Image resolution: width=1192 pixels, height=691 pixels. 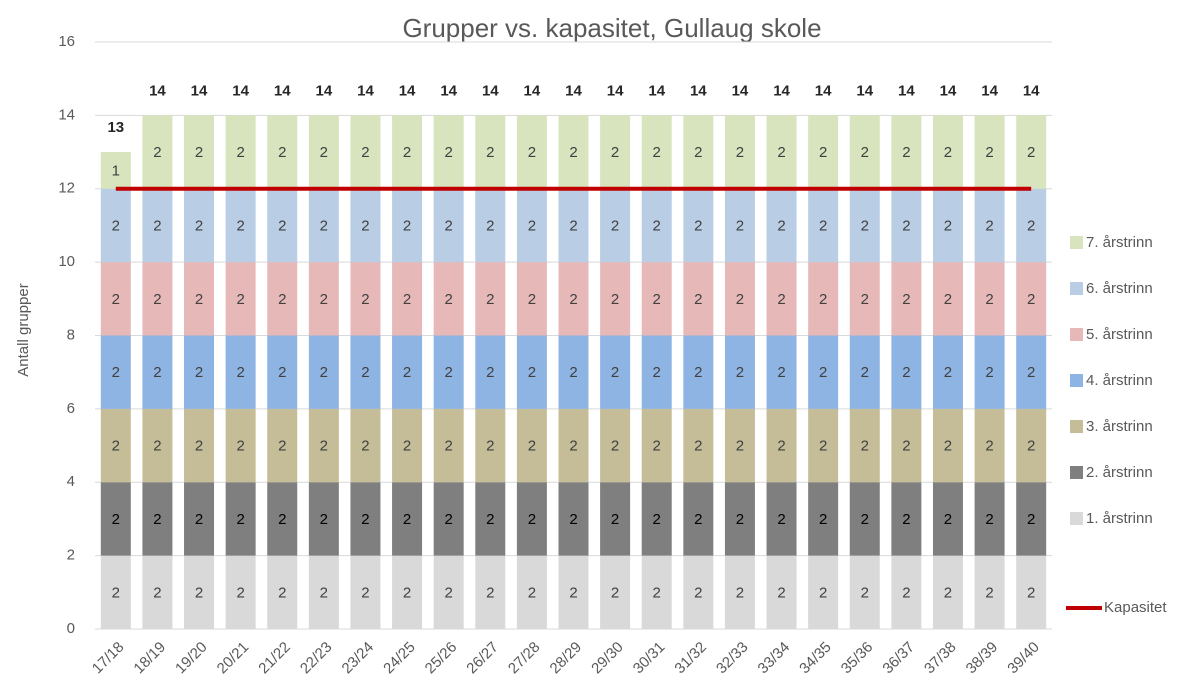 What do you see at coordinates (1119, 380) in the screenshot?
I see `legend-label: 4. årstrinn` at bounding box center [1119, 380].